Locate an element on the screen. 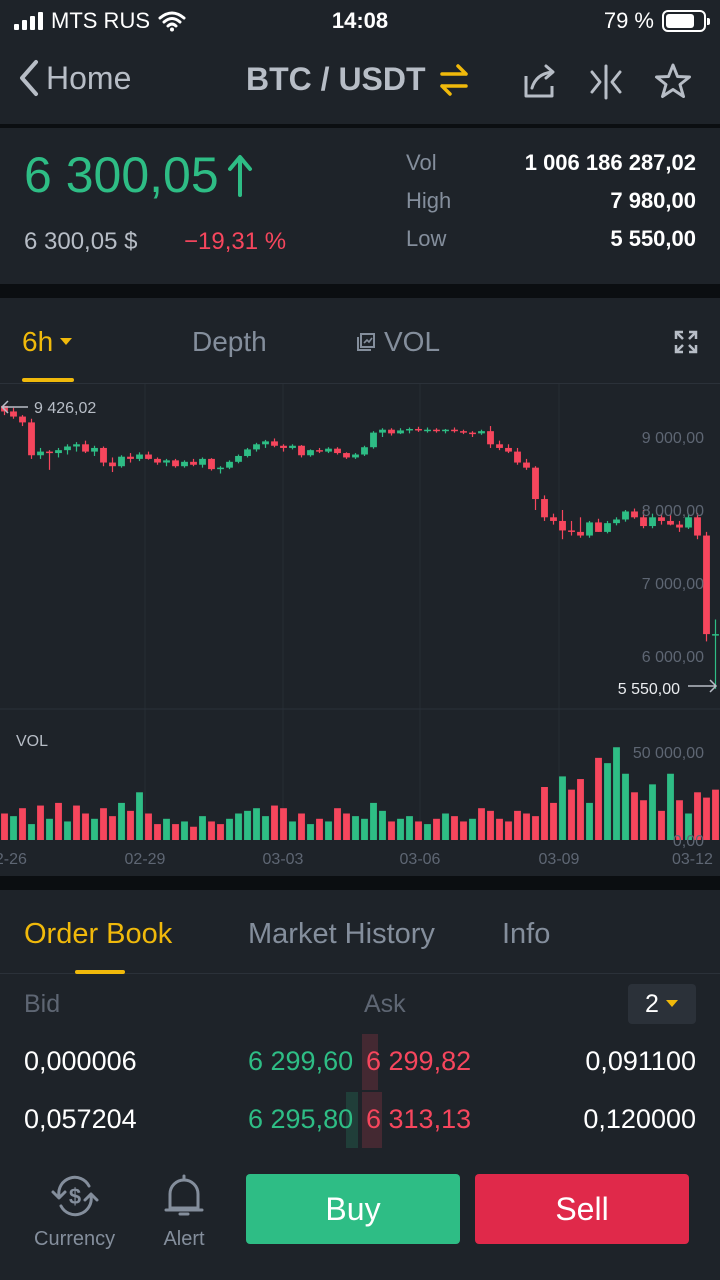 The height and width of the screenshot is (1280, 720). pair-selector: BTC / USDT is located at coordinates (358, 79).